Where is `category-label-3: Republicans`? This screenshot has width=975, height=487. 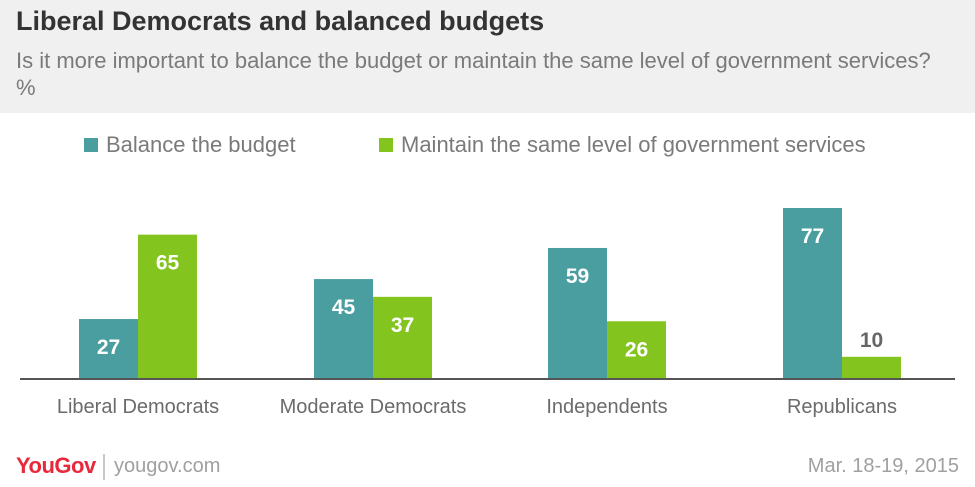
category-label-3: Republicans is located at coordinates (842, 407).